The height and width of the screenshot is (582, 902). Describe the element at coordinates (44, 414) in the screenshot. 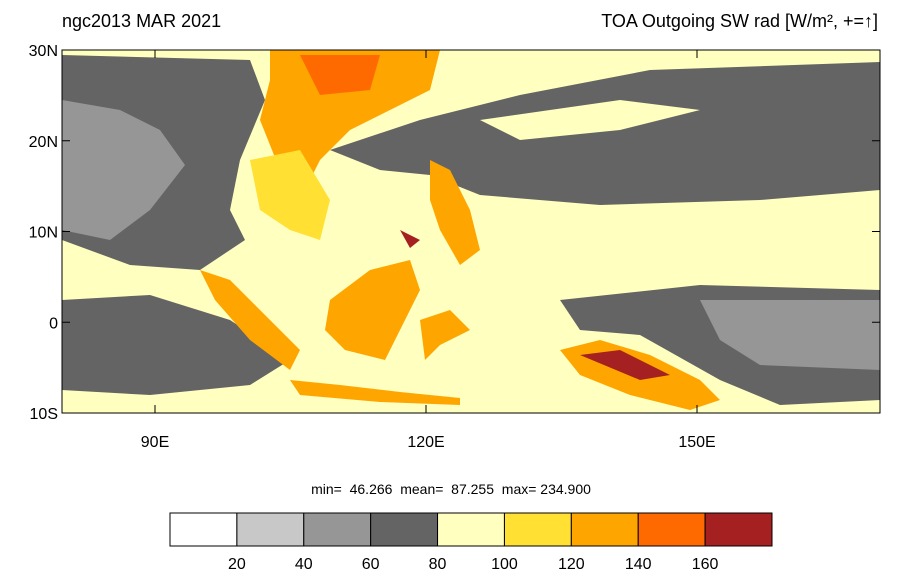

I see `lat-label: 10S` at that location.